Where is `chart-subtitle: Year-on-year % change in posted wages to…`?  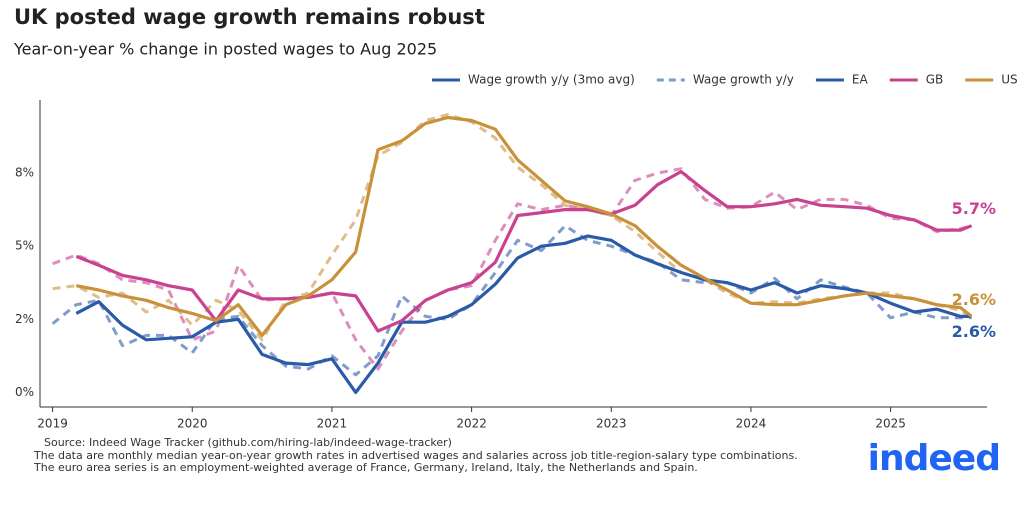
chart-subtitle: Year-on-year % change in posted wages to… is located at coordinates (225, 49).